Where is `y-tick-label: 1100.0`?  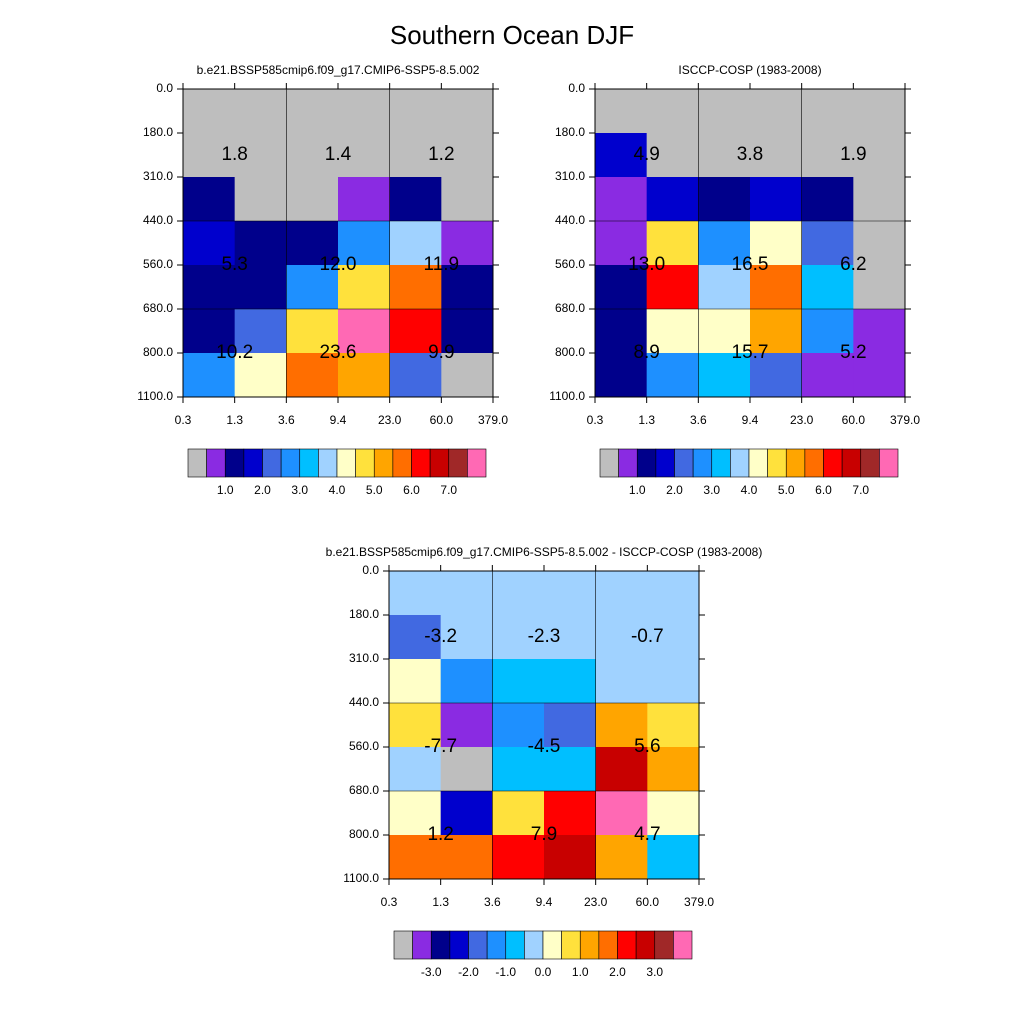
y-tick-label: 1100.0 is located at coordinates (361, 878).